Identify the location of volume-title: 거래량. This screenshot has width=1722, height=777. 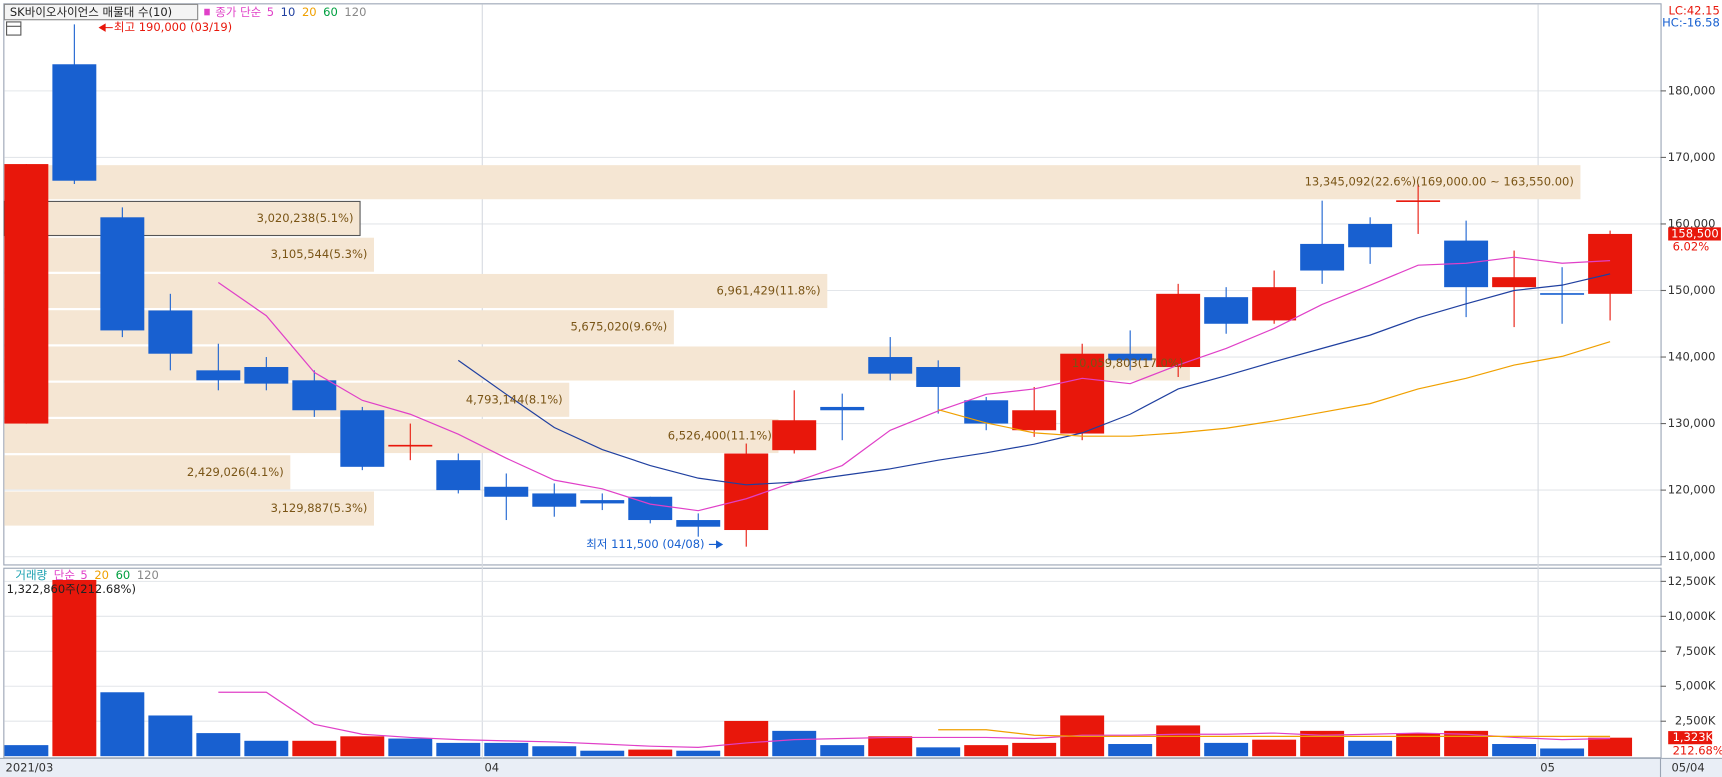
(31, 575).